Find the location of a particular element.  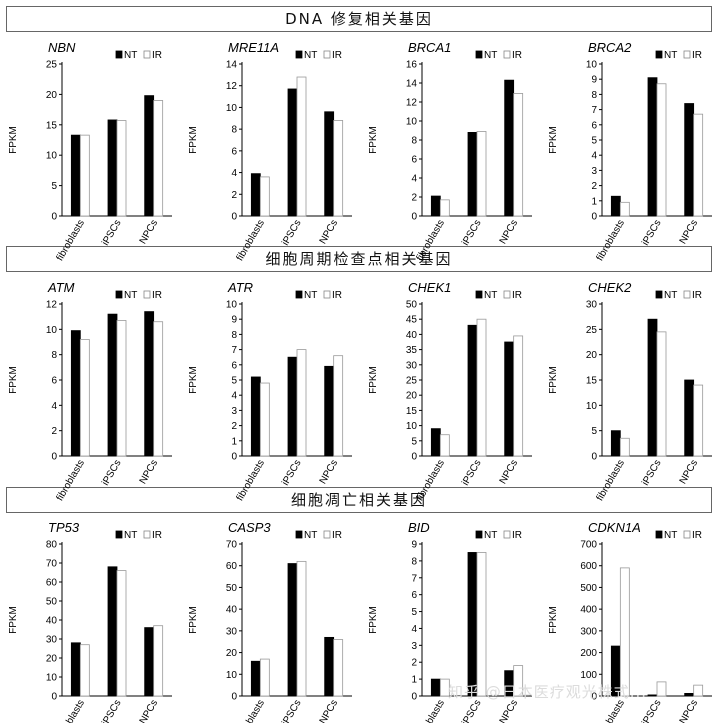

y-tick-label: 14 is located at coordinates (412, 84).